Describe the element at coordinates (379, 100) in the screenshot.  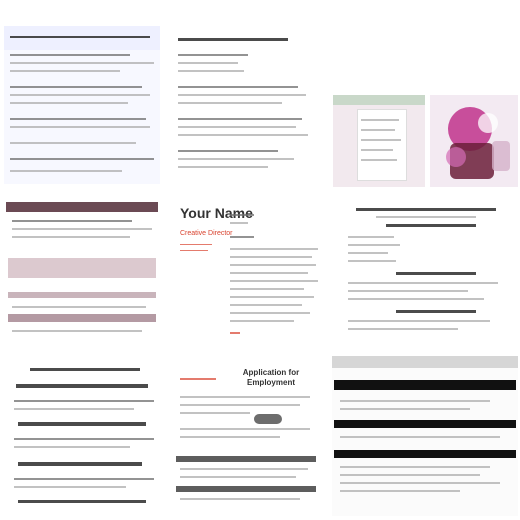
I see `app-topbar` at that location.